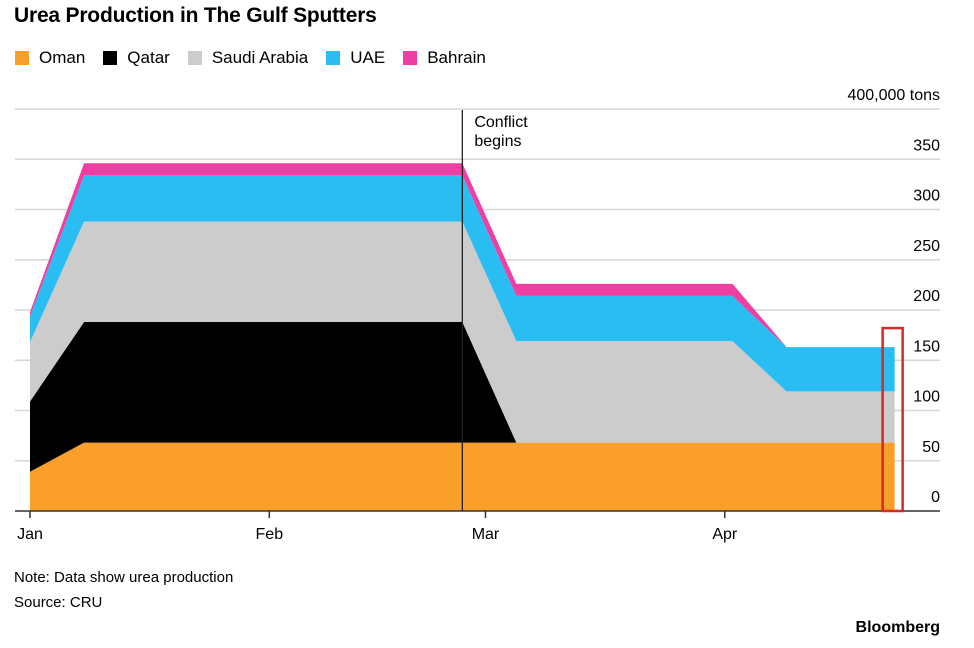 The height and width of the screenshot is (648, 974). What do you see at coordinates (931, 447) in the screenshot?
I see `y-tick-label: 50` at bounding box center [931, 447].